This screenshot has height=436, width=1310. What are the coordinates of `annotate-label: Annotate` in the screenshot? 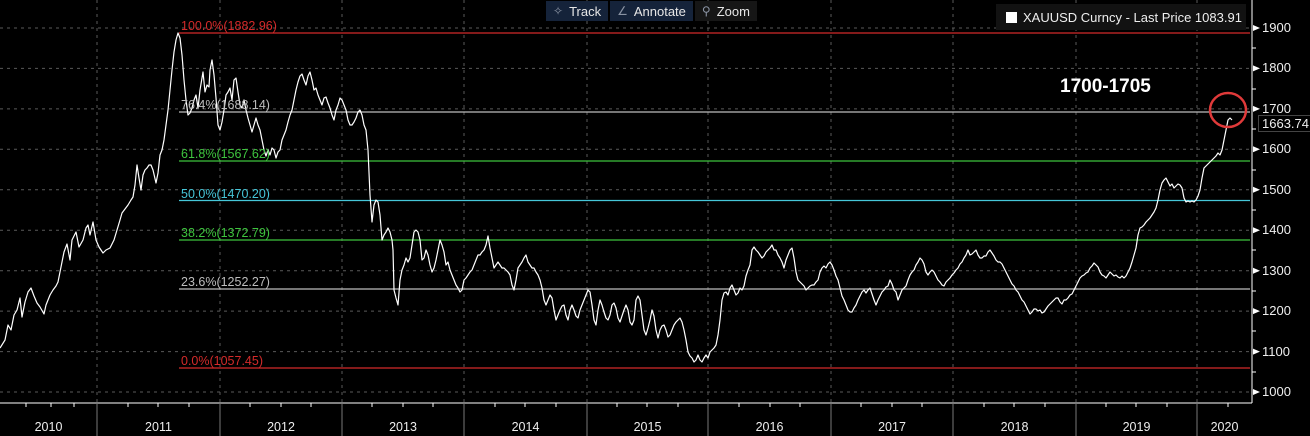 It's located at (659, 11).